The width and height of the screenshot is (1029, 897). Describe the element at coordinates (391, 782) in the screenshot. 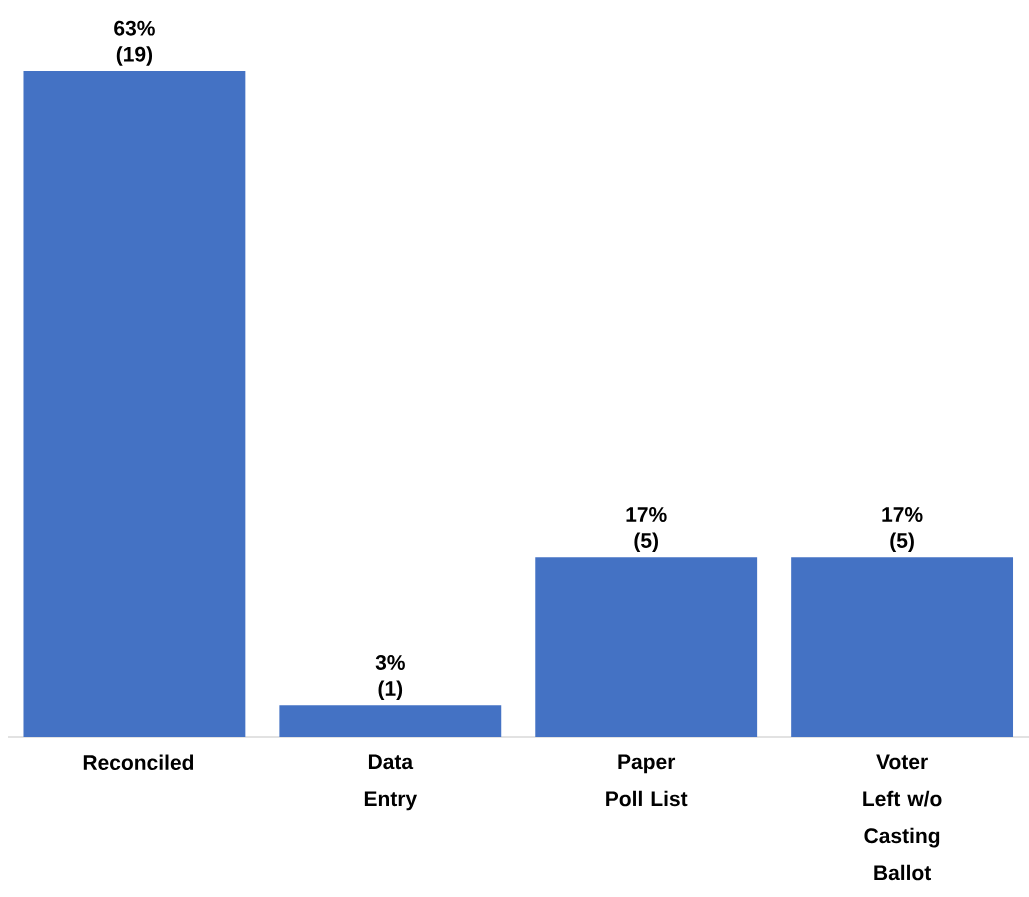

I see `x-tick-label: Data Entry` at that location.